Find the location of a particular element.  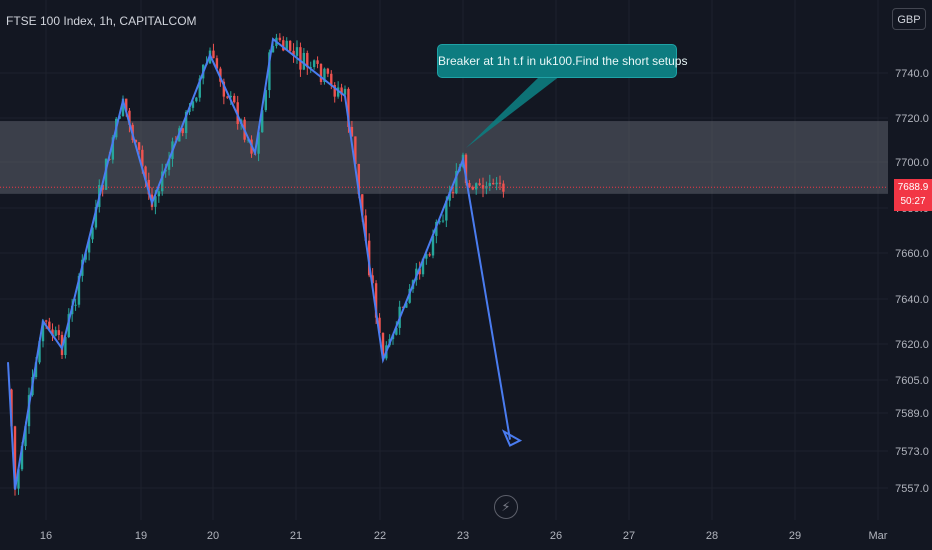

y-tick-label: 7573.0 is located at coordinates (912, 452).